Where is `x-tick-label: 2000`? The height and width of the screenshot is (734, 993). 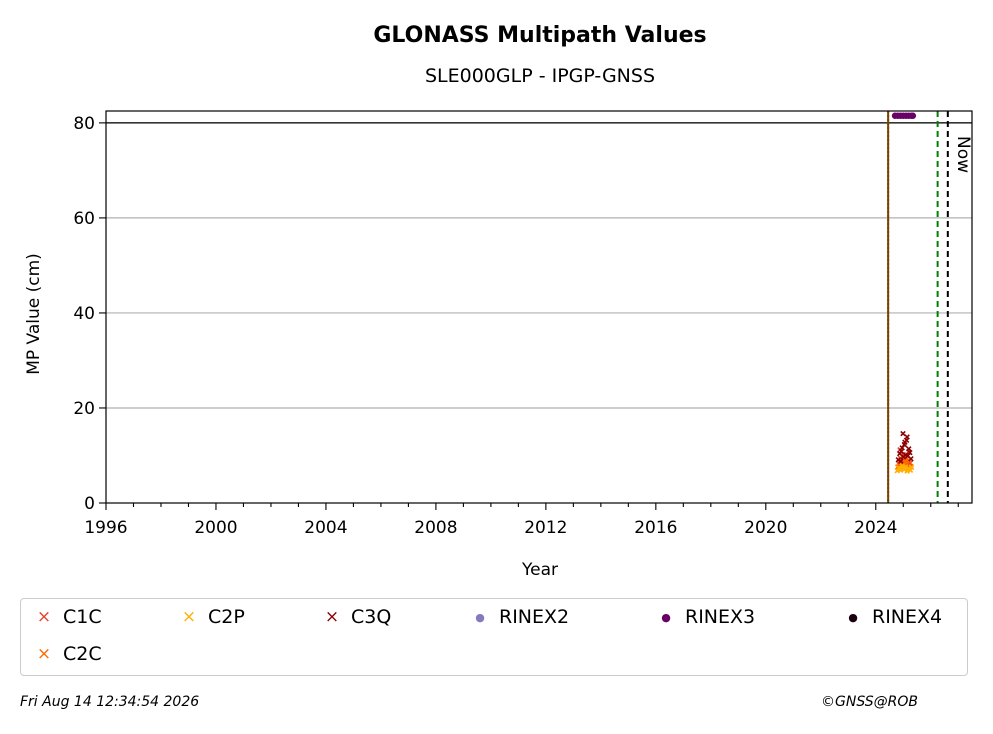 x-tick-label: 2000 is located at coordinates (215, 528).